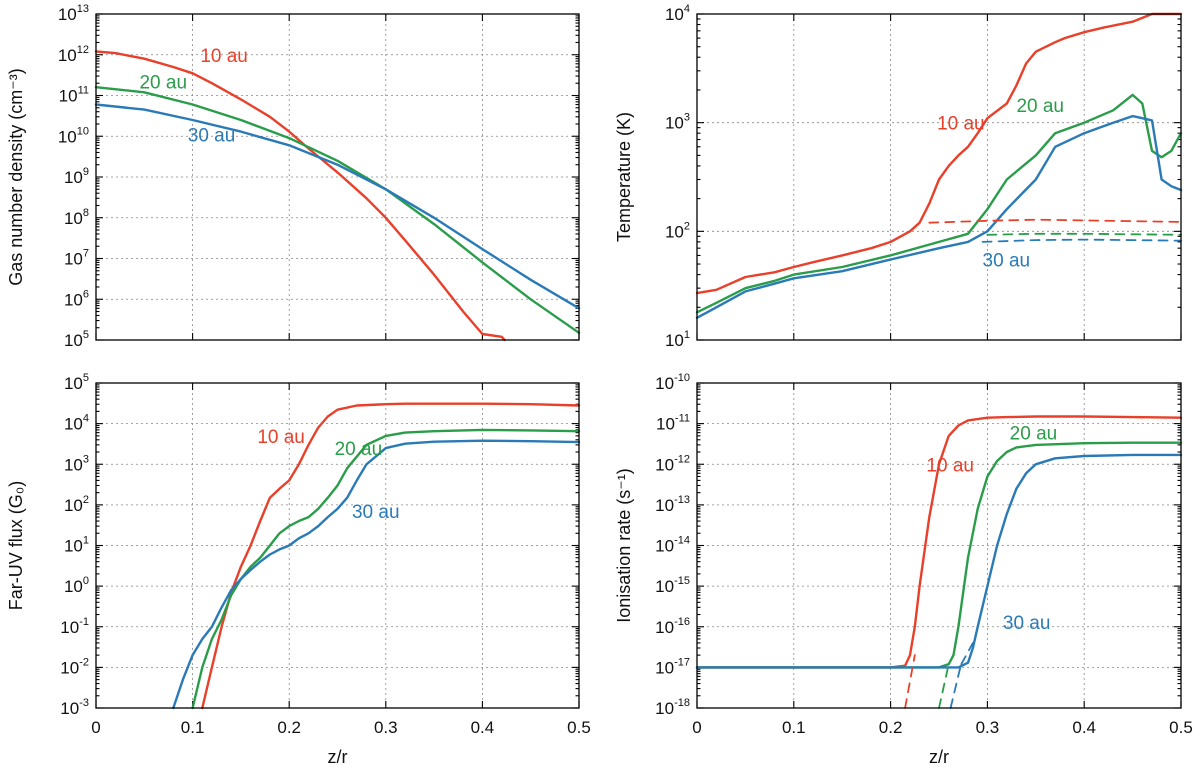  I want to click on y-tick-label: 10⁻¹², so click(672, 463).